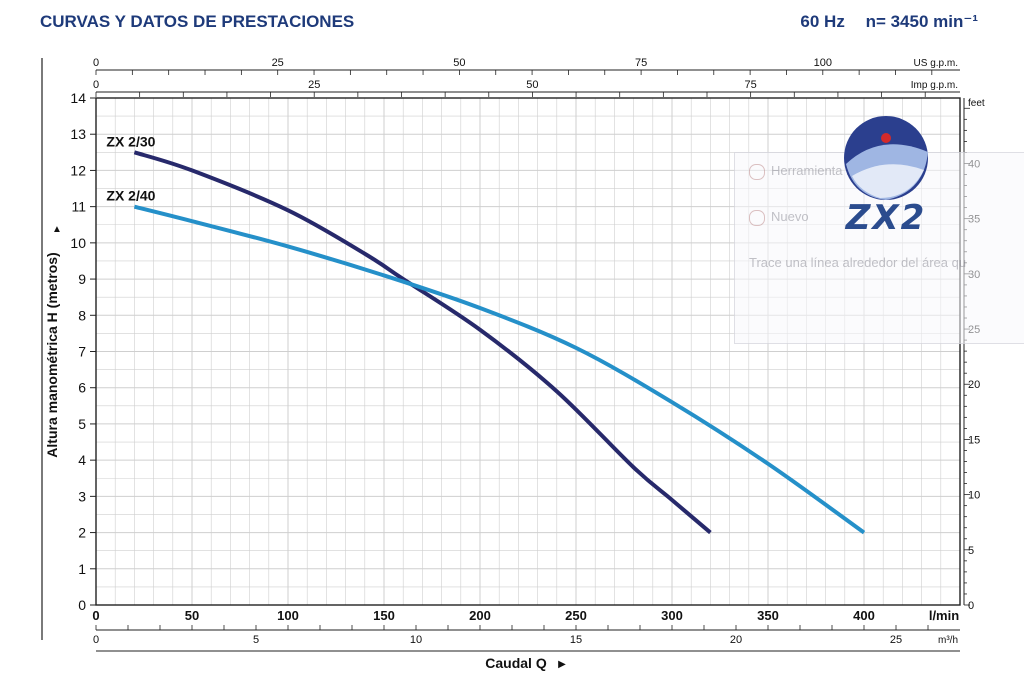  I want to click on y-tick-label: 1, so click(82, 569).